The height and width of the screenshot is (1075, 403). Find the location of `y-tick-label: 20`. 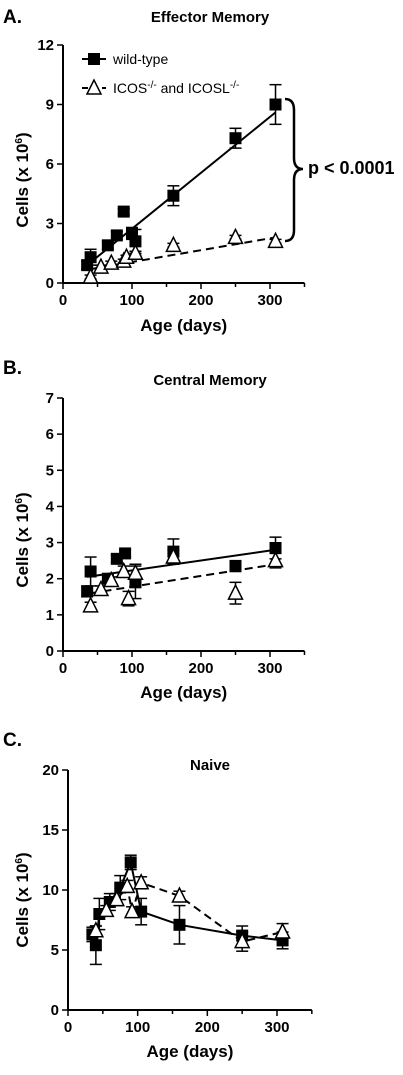

y-tick-label: 20 is located at coordinates (50, 770).